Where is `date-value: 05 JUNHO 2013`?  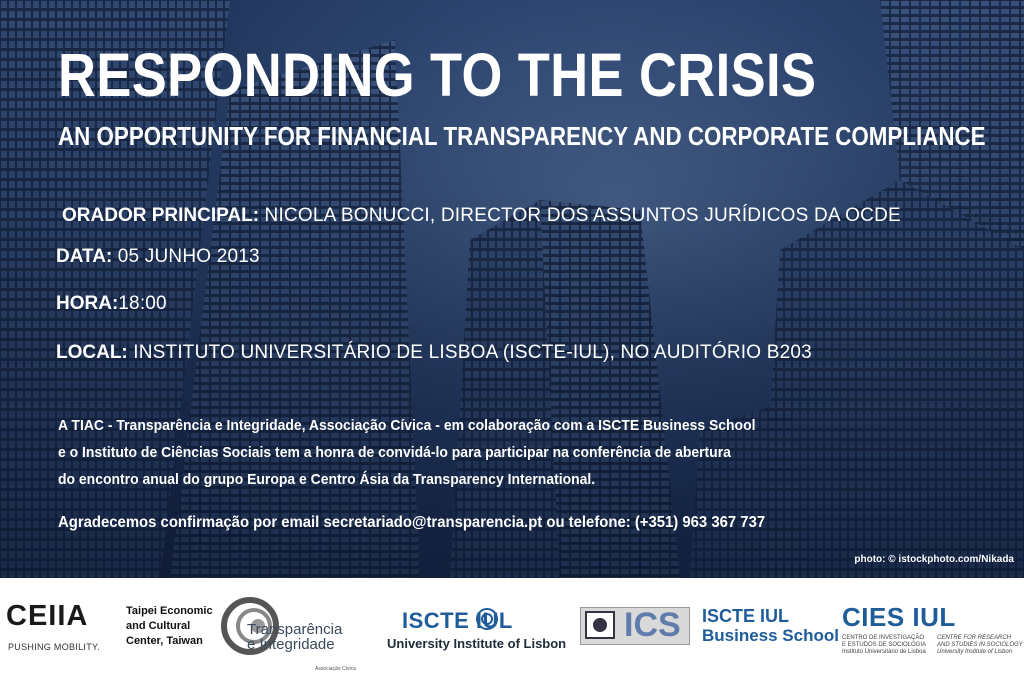 date-value: 05 JUNHO 2013 is located at coordinates (186, 256).